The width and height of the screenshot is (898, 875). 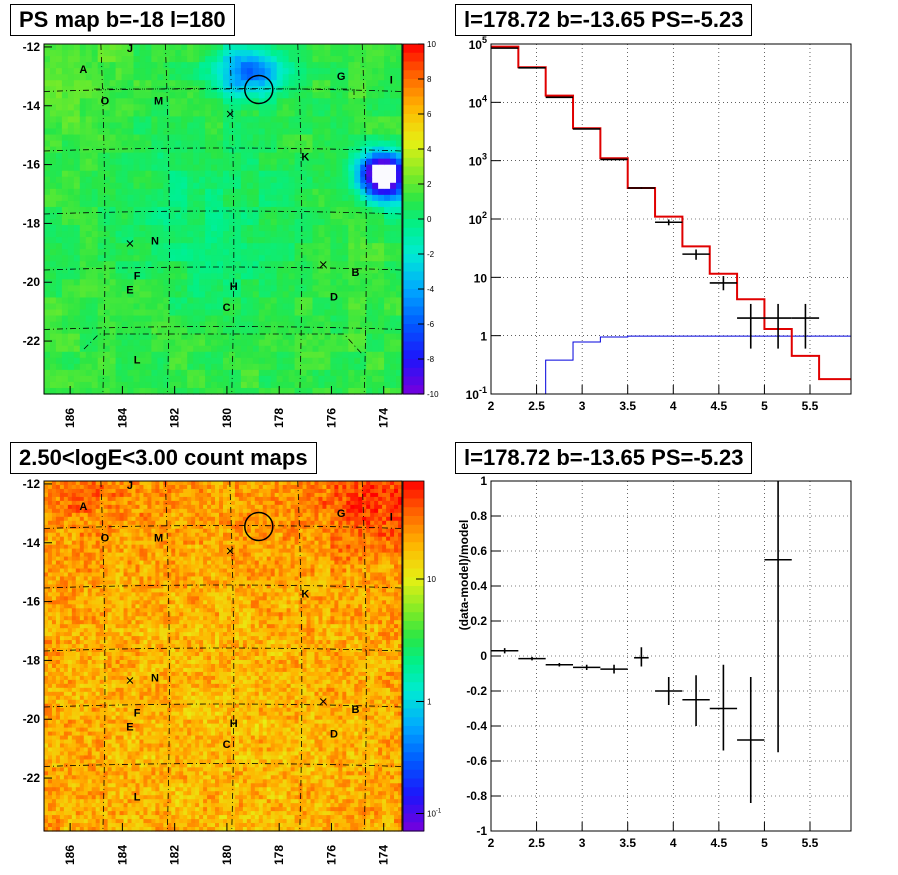 I want to click on color-scale-segment, so click(x=413, y=162).